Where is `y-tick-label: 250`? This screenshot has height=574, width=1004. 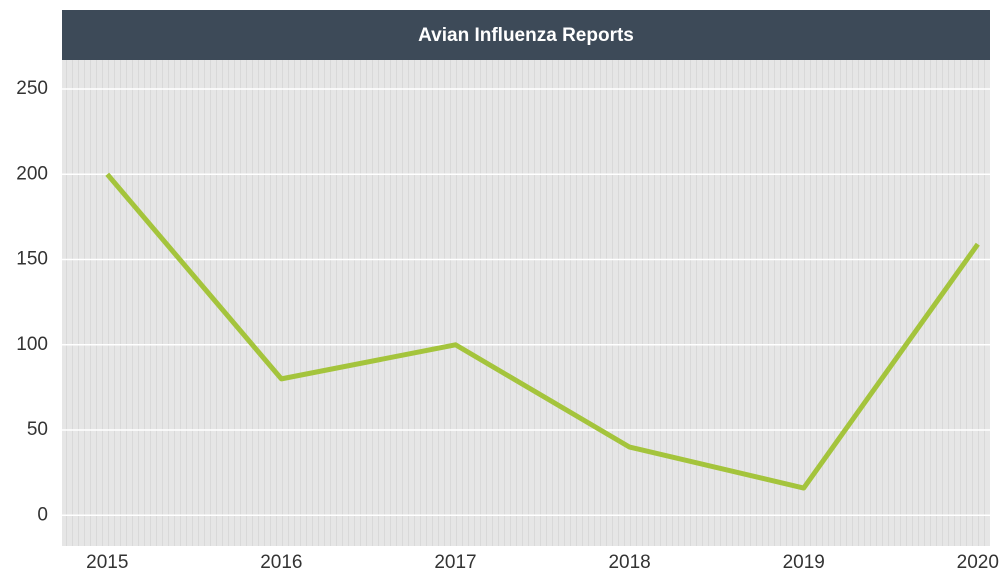
y-tick-label: 250 is located at coordinates (32, 88).